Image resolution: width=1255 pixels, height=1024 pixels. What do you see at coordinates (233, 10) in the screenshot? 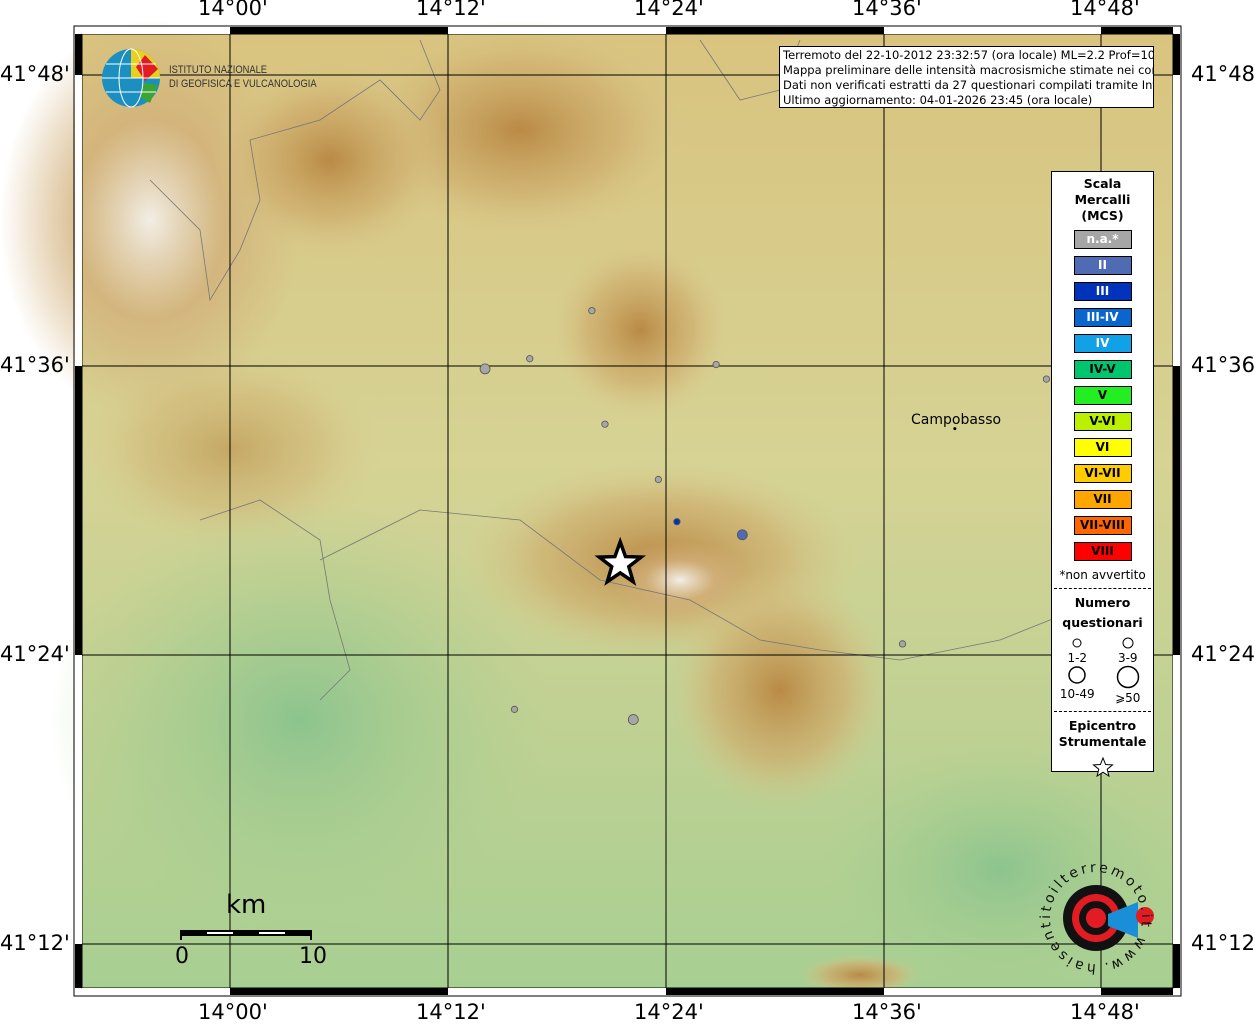
I see `lon-tick-top: 14°00'` at bounding box center [233, 10].